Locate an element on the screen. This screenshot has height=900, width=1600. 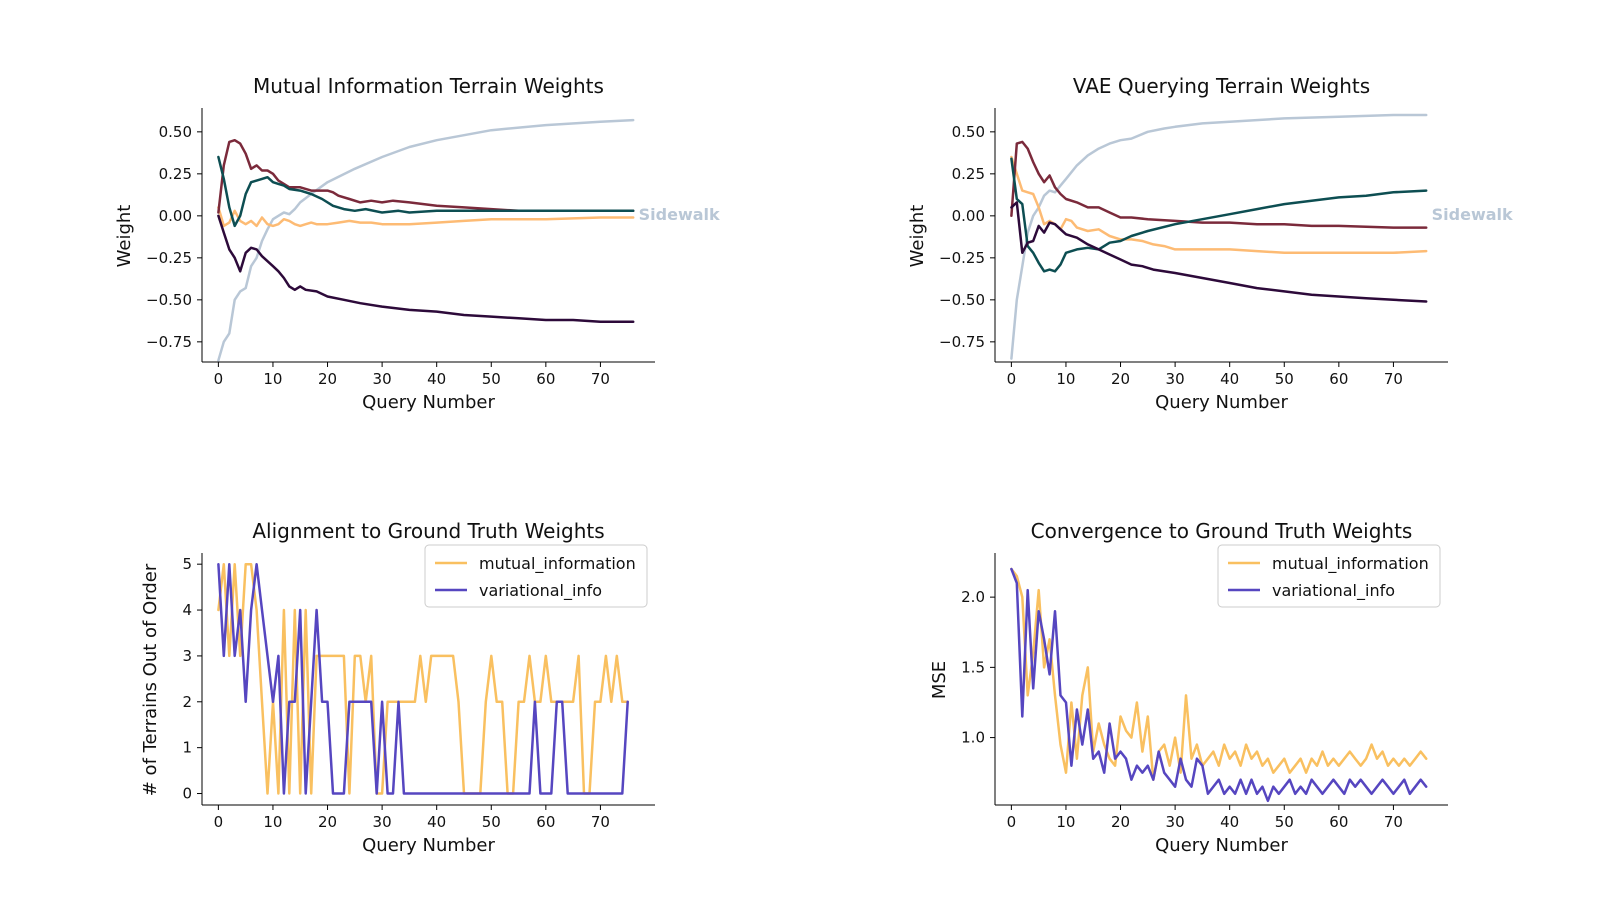
y-tick-label: 1.0 is located at coordinates (973, 738).